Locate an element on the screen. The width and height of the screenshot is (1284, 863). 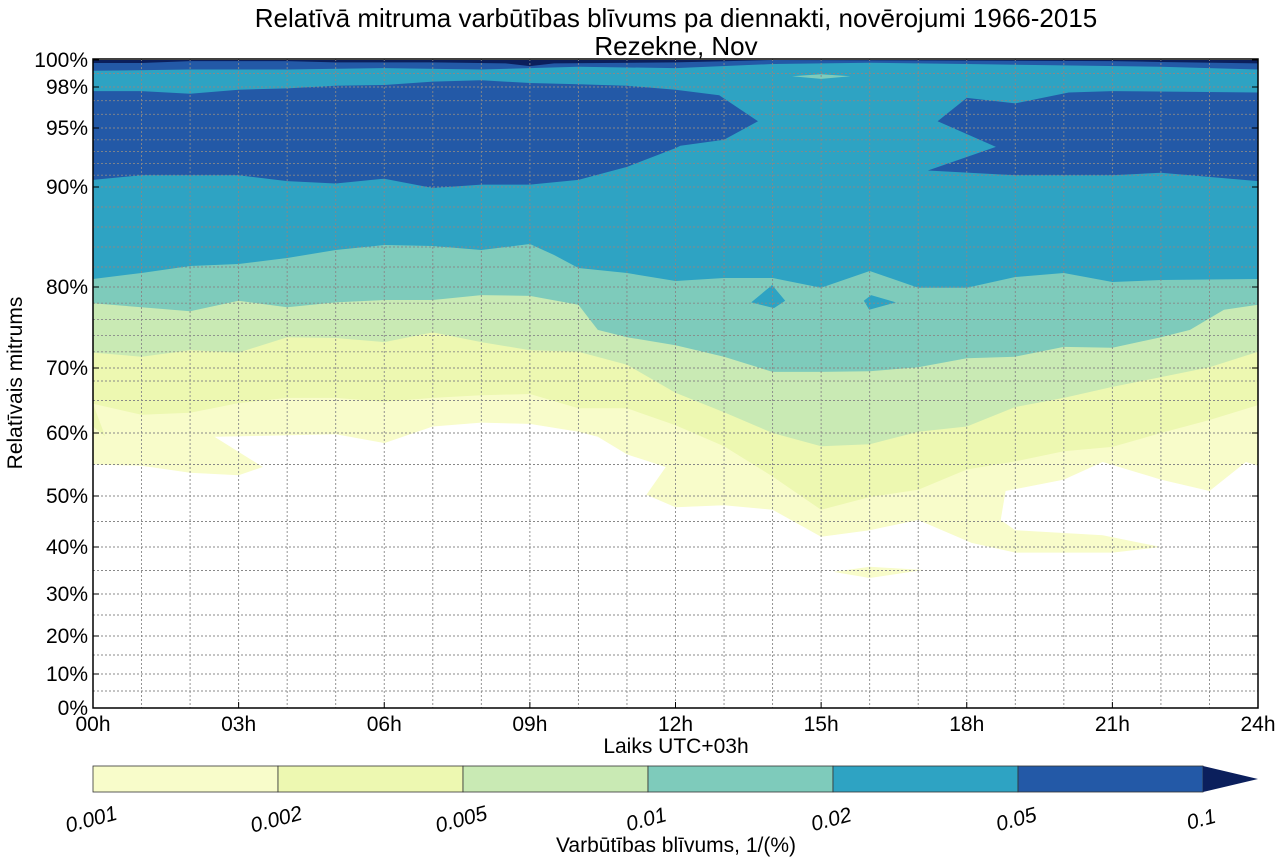
x-tick-label: 09h is located at coordinates (529, 724).